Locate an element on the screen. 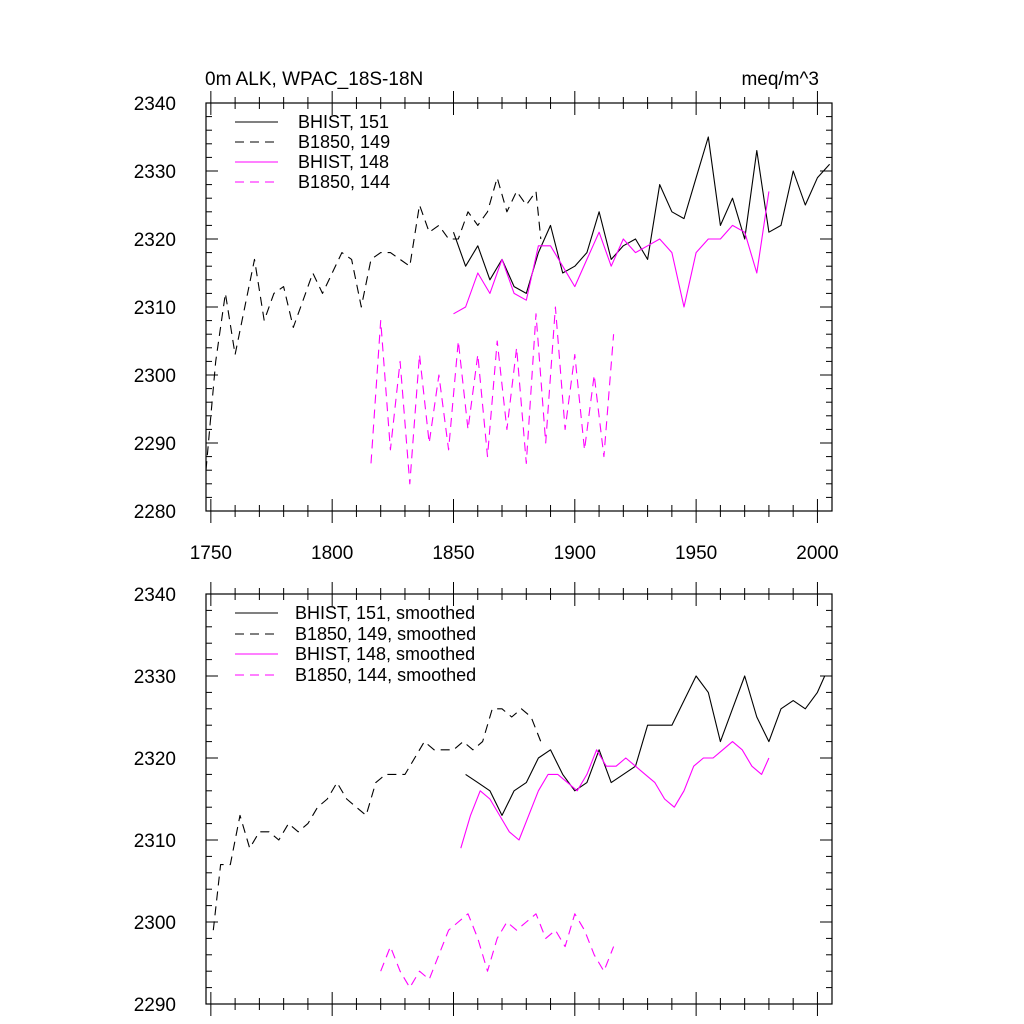 The width and height of the screenshot is (1024, 1024). series-line-bhist-151-smoothed is located at coordinates (645, 745).